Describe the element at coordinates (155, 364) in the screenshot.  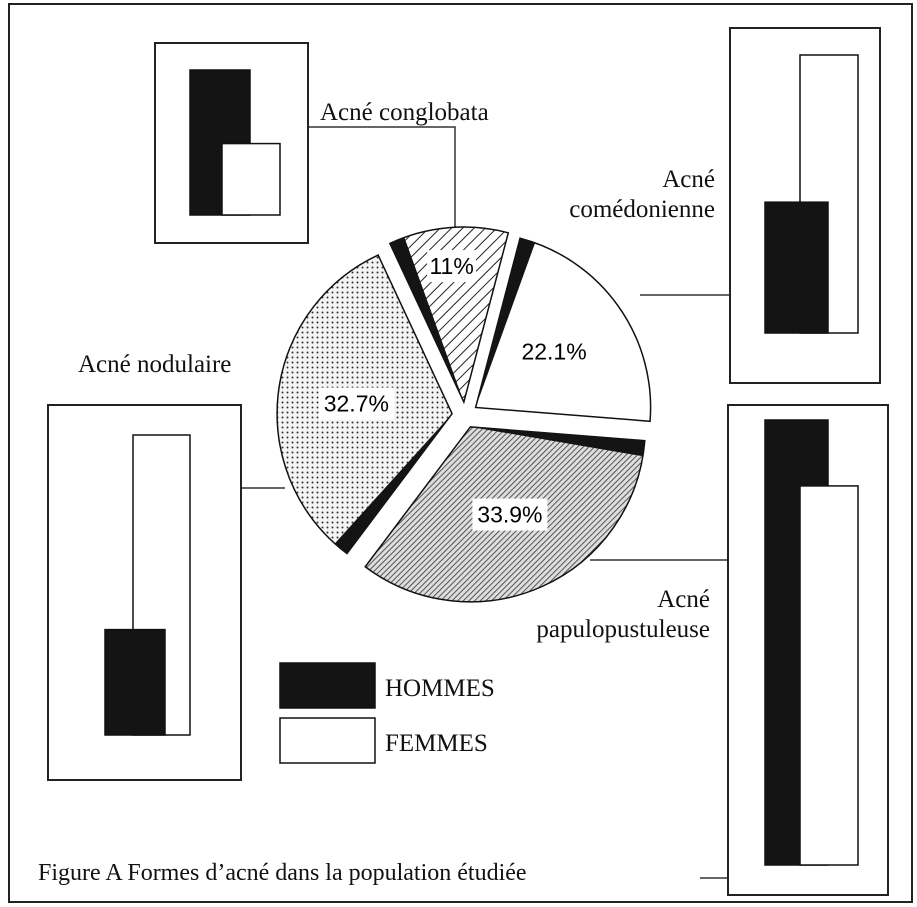
I see `category-label: Acné nodulaire` at that location.